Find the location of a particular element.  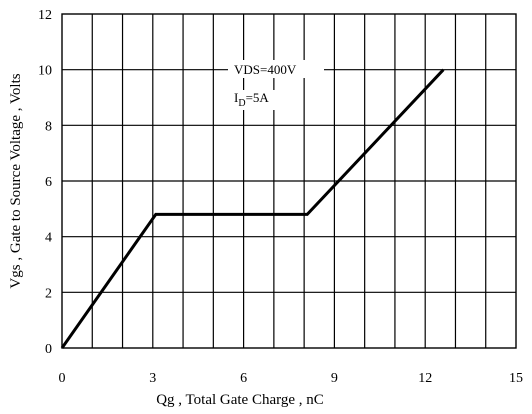

annotation-vds: VDS=400V is located at coordinates (276, 69).